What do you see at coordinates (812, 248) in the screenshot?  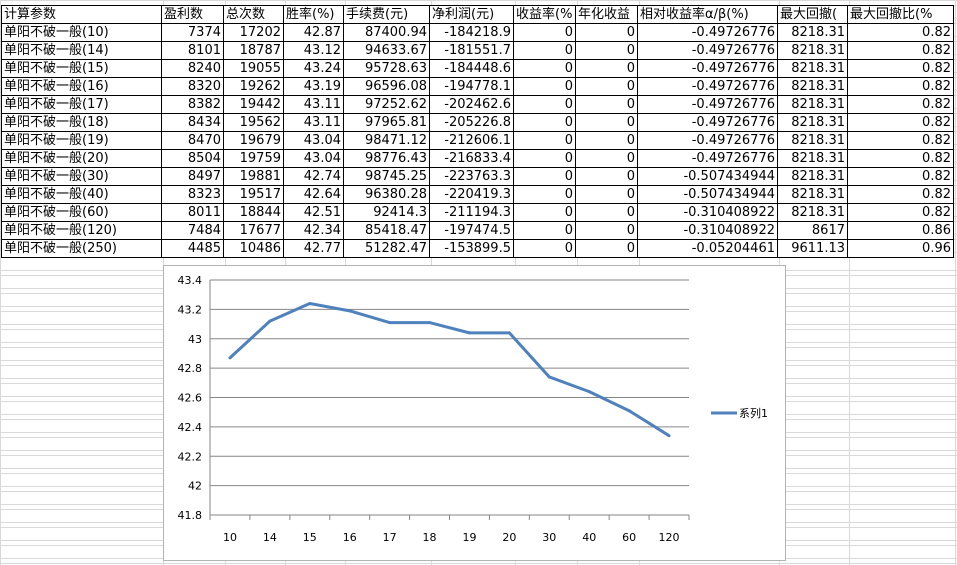 I see `value-cell: 9611.13` at bounding box center [812, 248].